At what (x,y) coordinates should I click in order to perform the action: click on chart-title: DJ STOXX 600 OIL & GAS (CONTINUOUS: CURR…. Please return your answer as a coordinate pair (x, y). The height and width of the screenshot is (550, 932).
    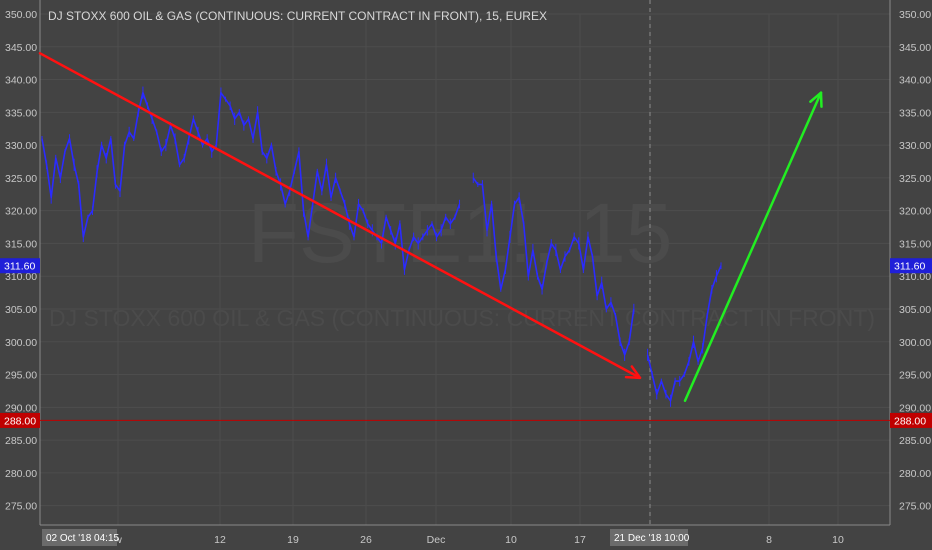
    Looking at the image, I should click on (297, 16).